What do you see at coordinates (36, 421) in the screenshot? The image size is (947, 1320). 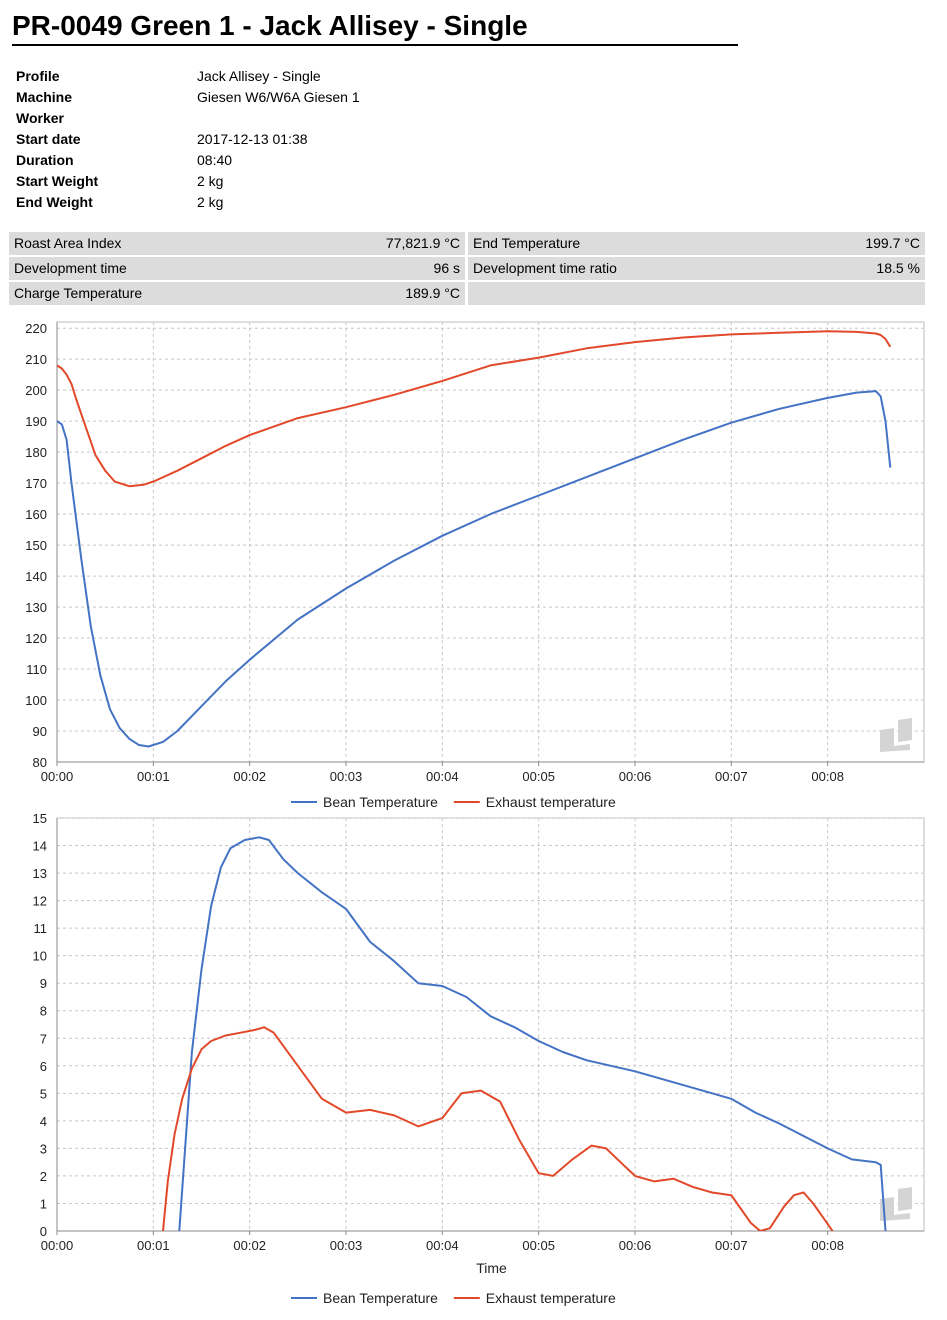 I see `y-tick-label: 190` at bounding box center [36, 421].